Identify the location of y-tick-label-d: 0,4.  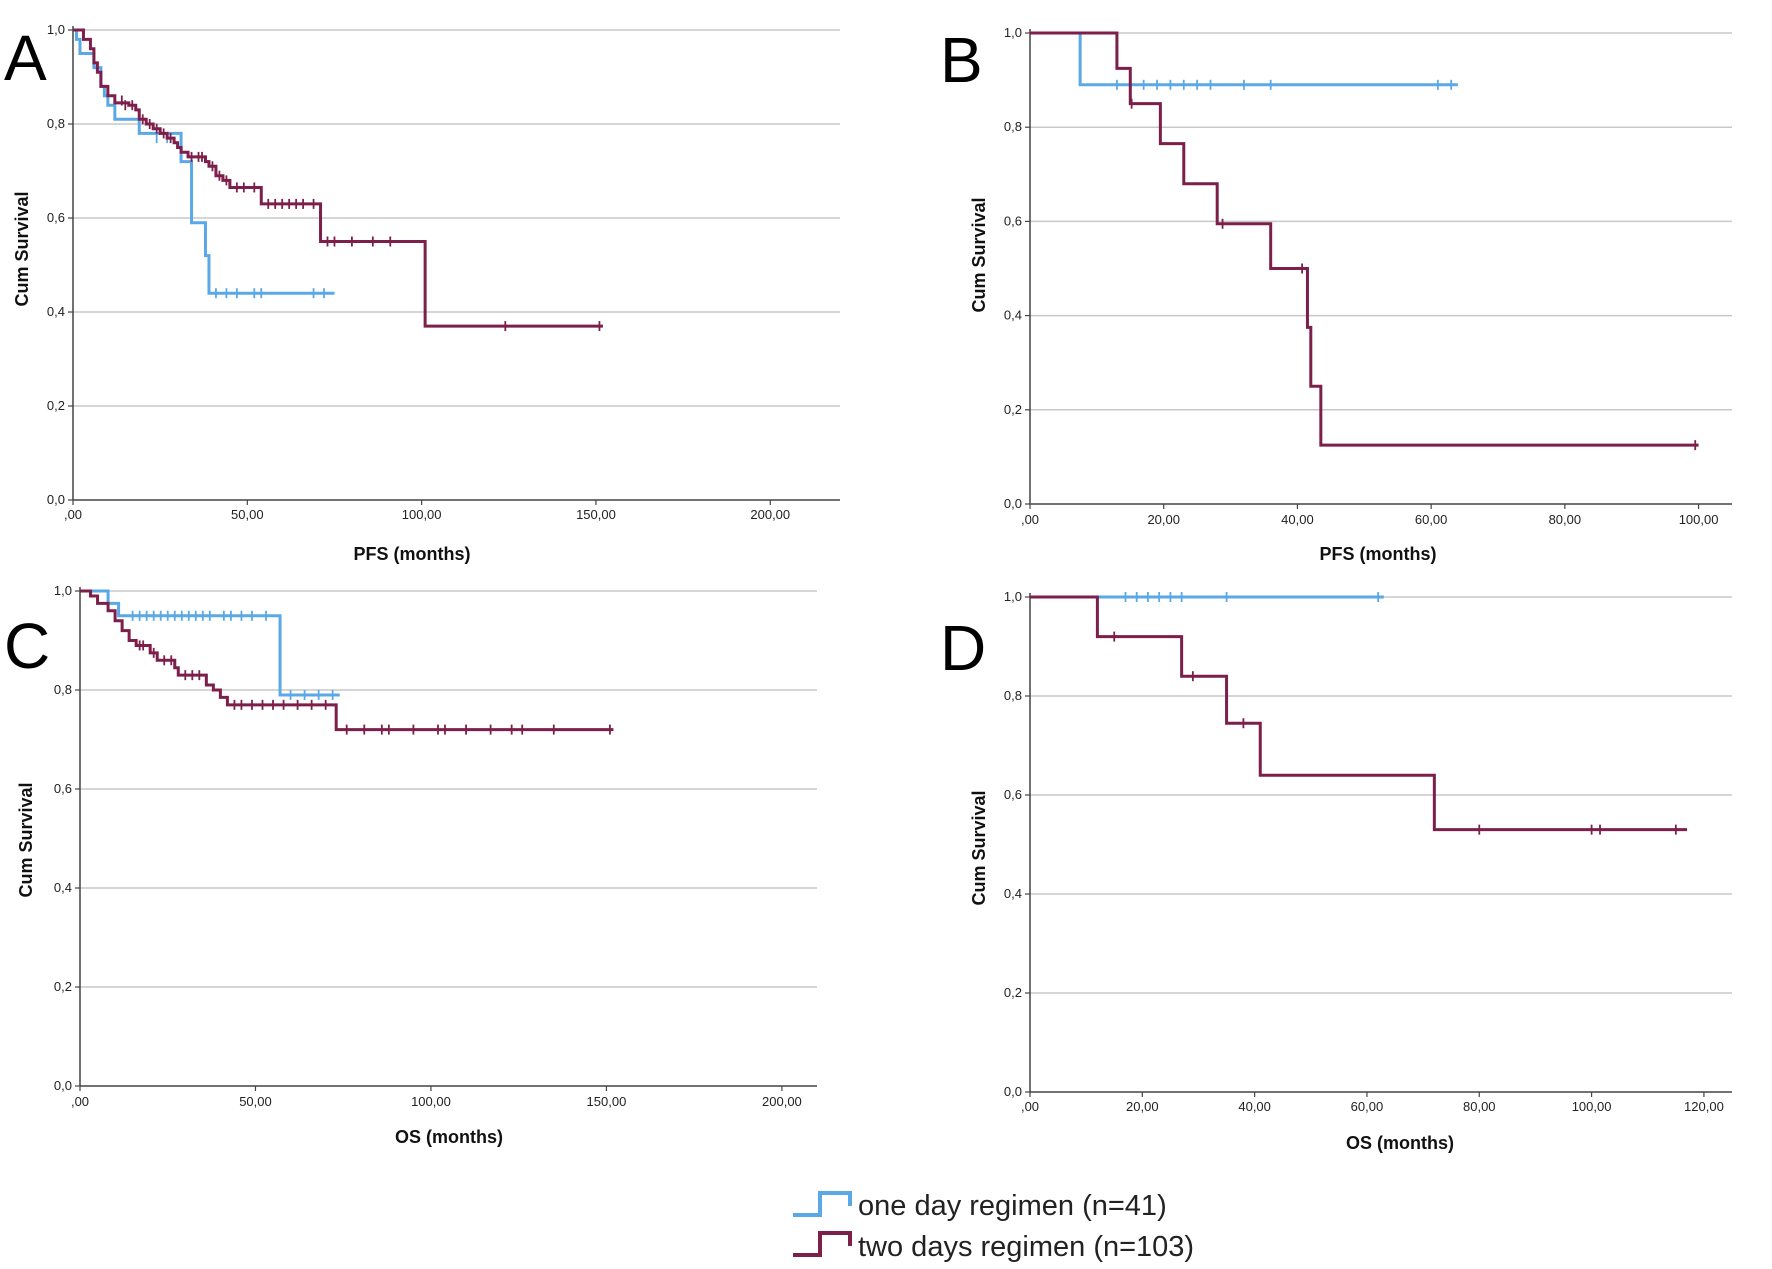
(1013, 893).